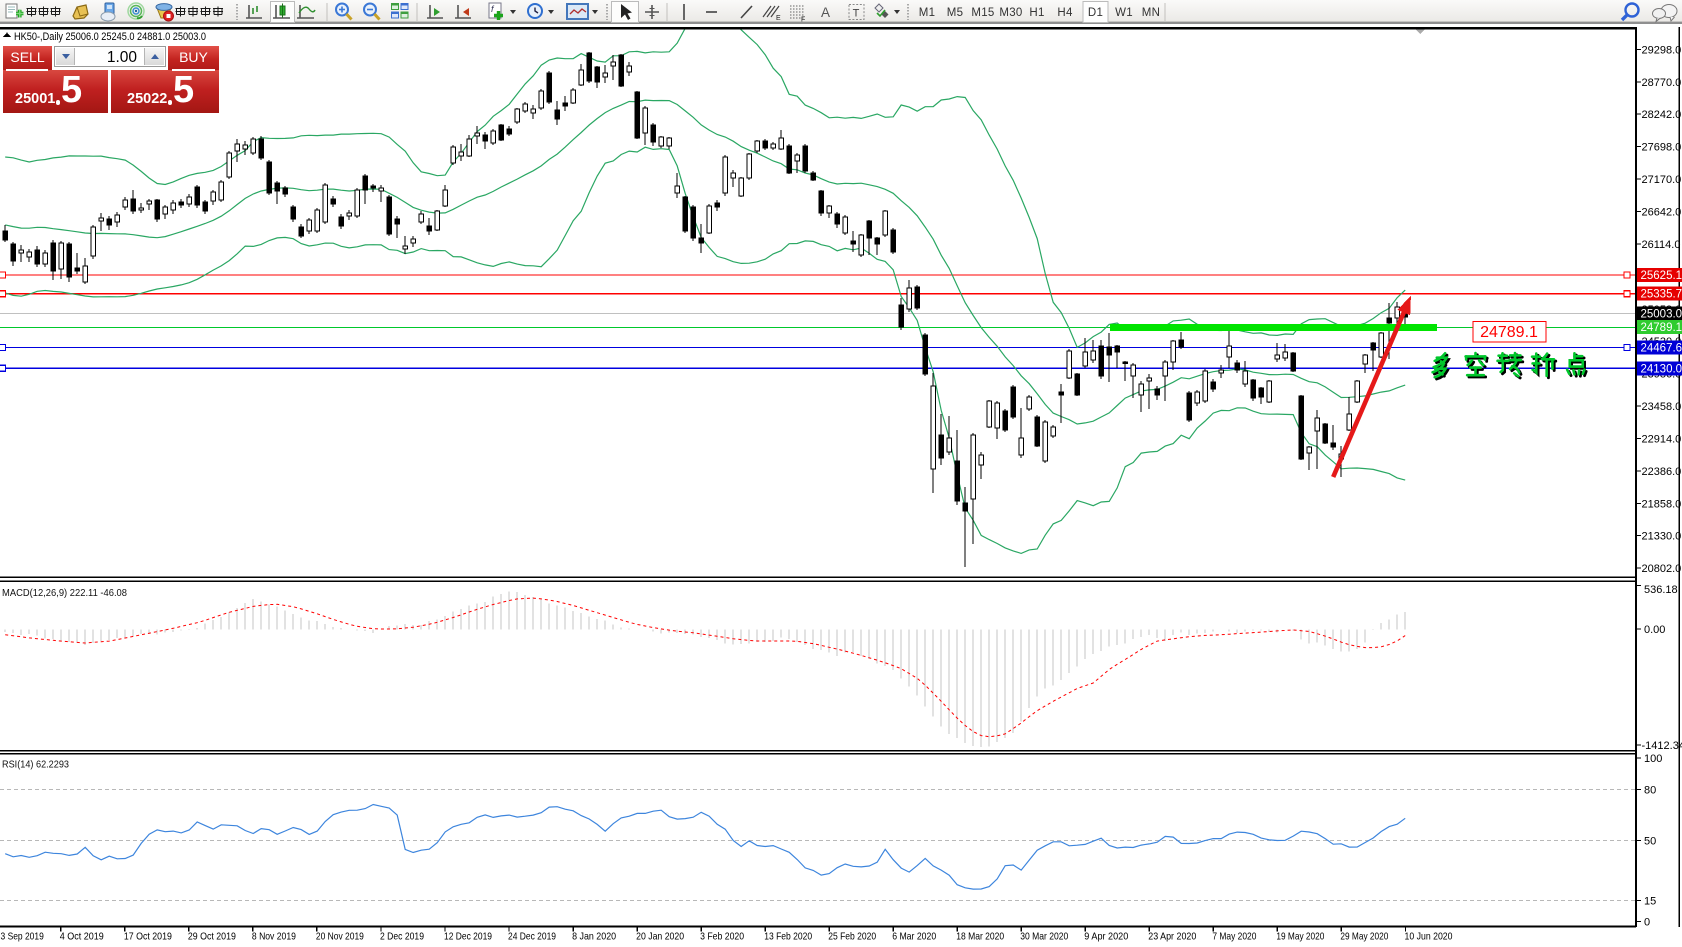 The height and width of the screenshot is (947, 1682). Describe the element at coordinates (1036, 13) in the screenshot. I see `svg-text: H1` at that location.